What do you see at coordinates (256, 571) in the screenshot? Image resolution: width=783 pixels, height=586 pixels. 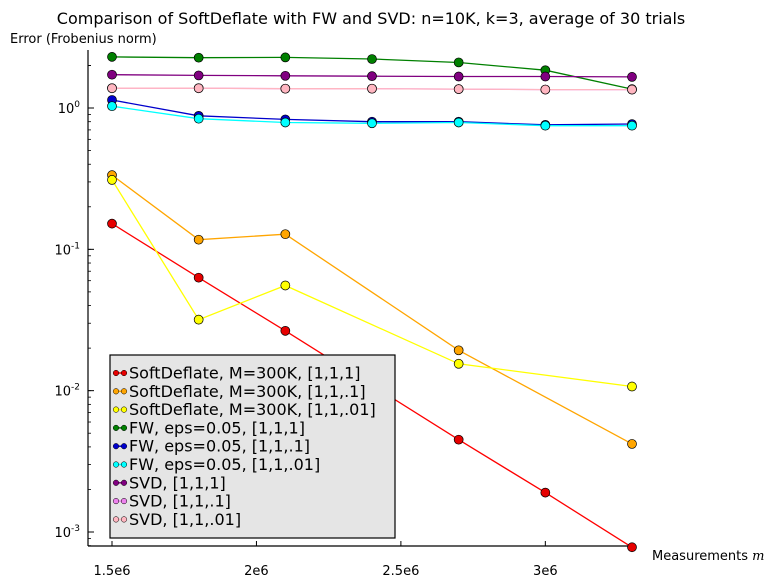 I see `x-tick-label: 2e6` at bounding box center [256, 571].